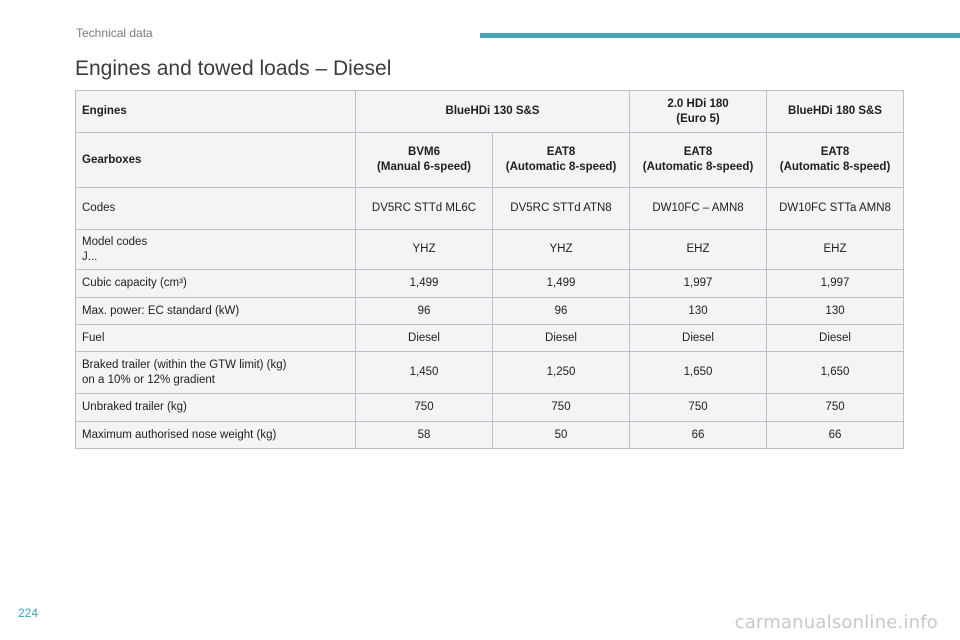 Image resolution: width=960 pixels, height=640 pixels. I want to click on gearbox-cell: BVM6 (Manual 6-speed), so click(424, 160).